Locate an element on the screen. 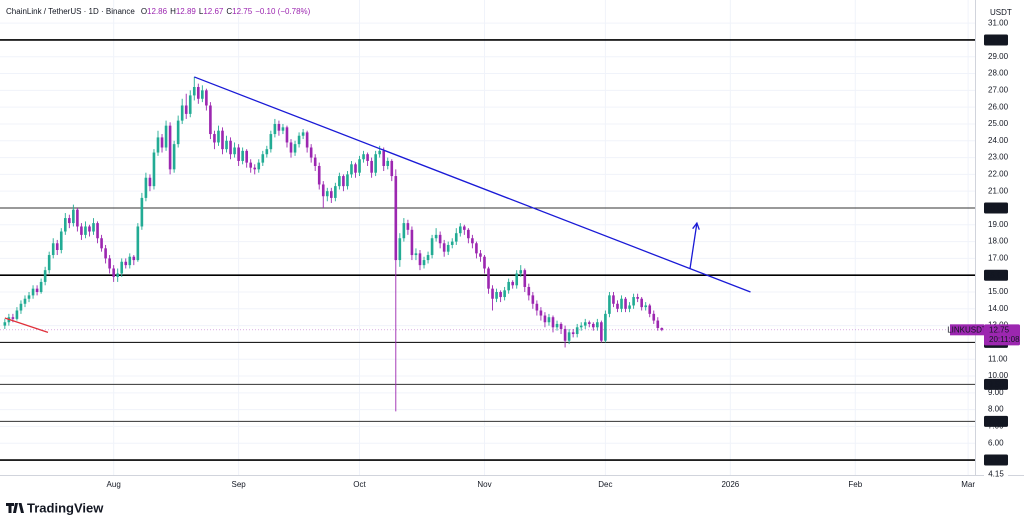 The height and width of the screenshot is (524, 1024). countdown: 20:11:08 is located at coordinates (1004, 339).